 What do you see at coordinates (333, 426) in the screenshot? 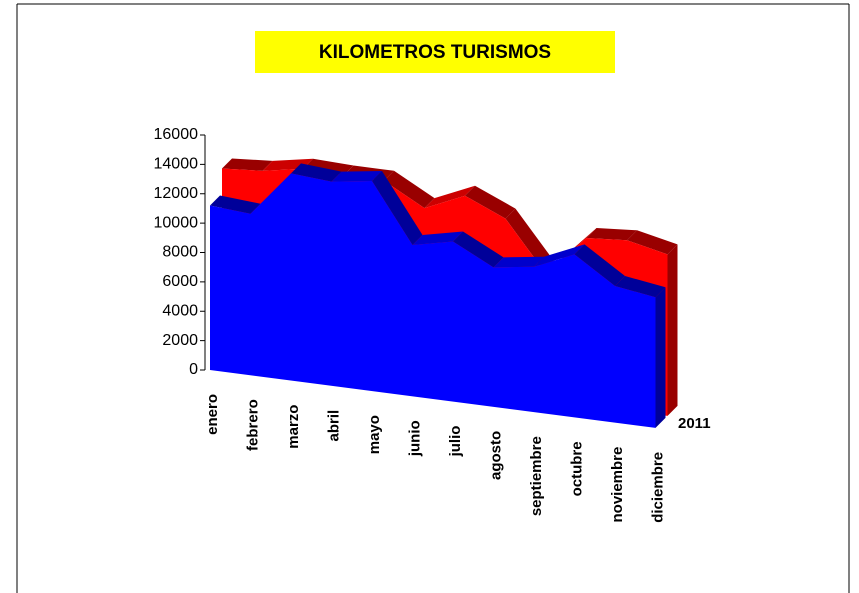
I see `x-tick-label: abril` at bounding box center [333, 426].